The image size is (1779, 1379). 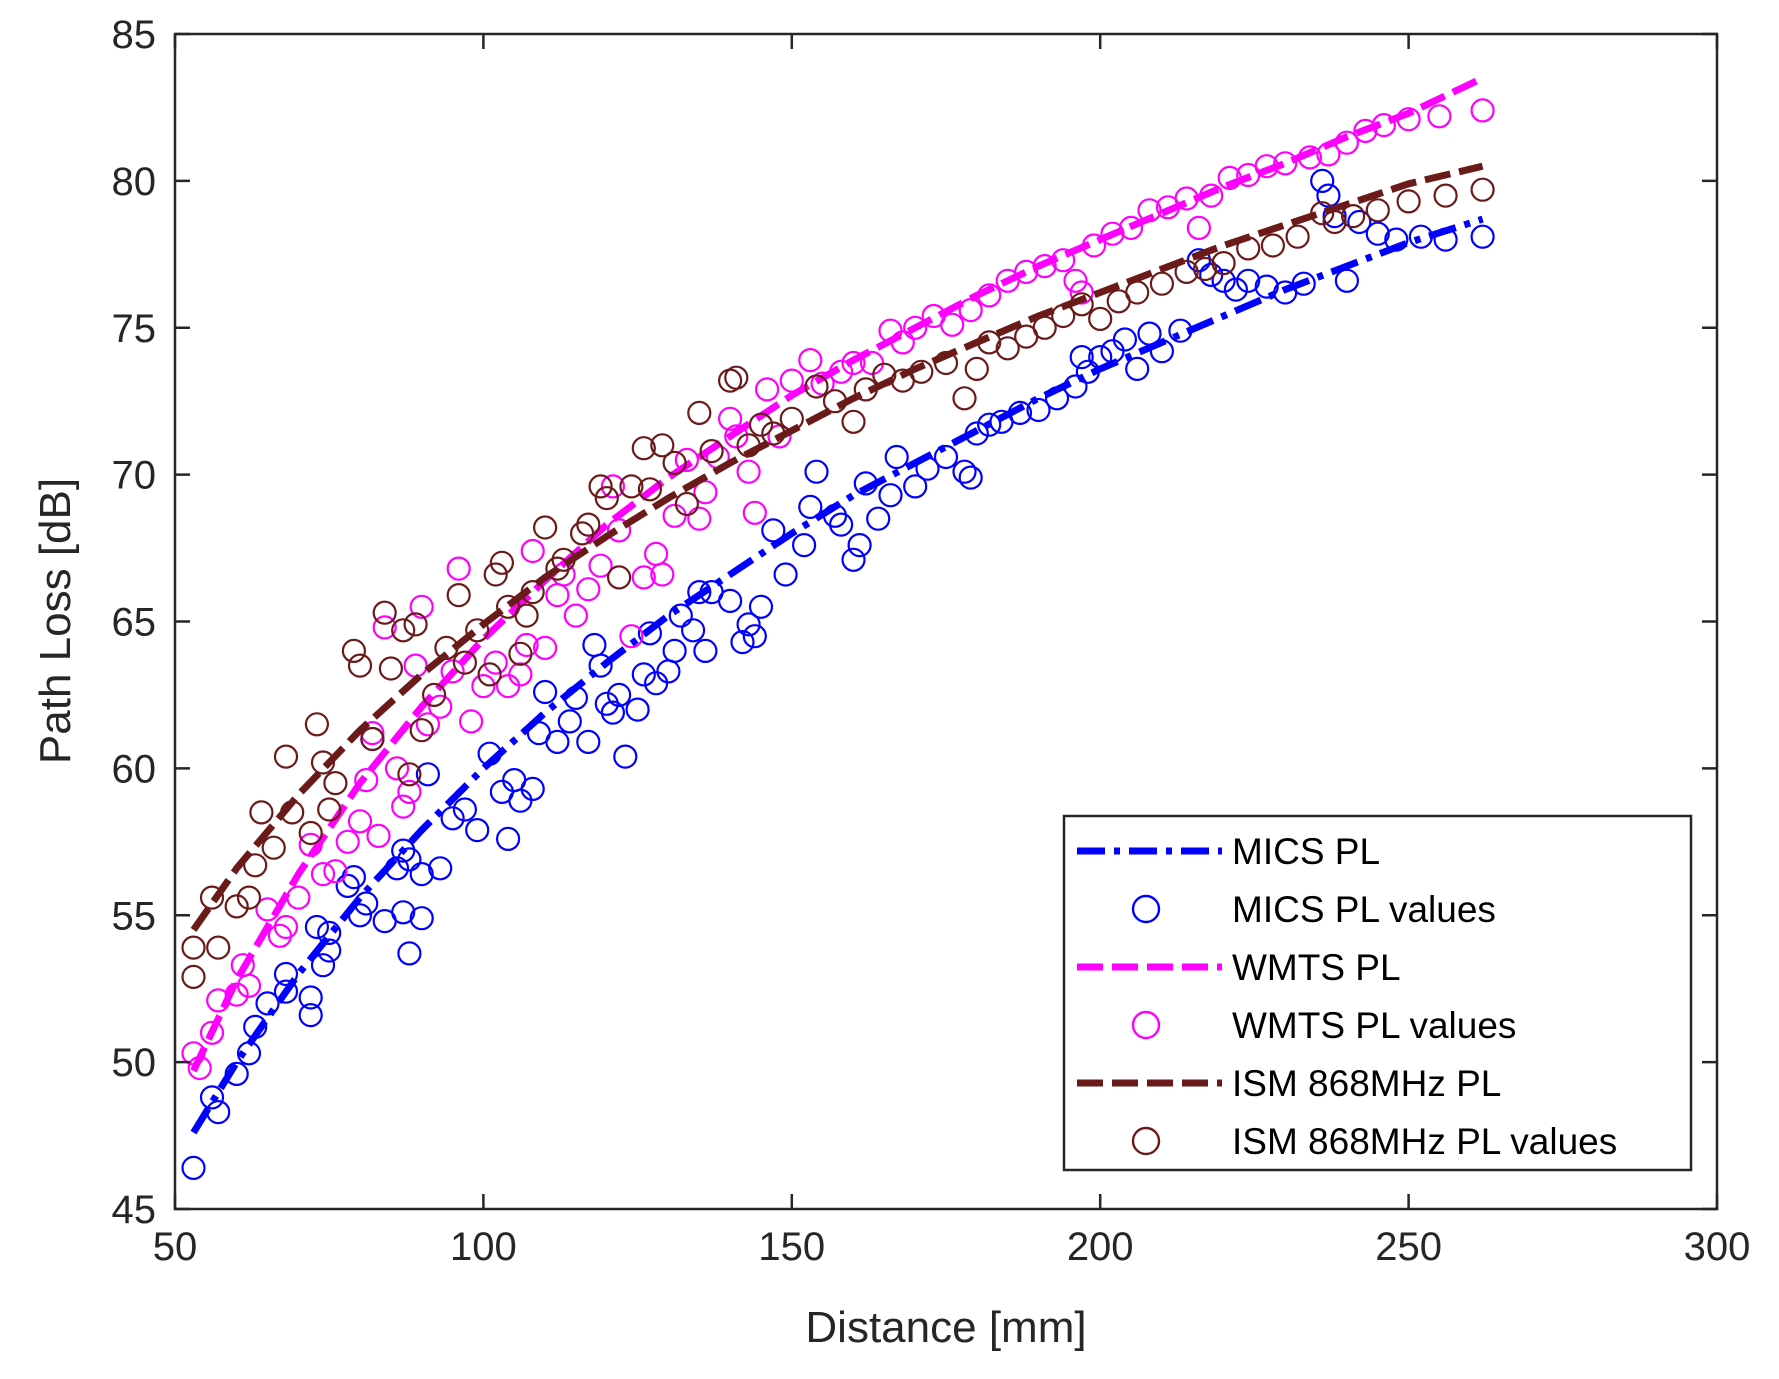 What do you see at coordinates (1146, 1025) in the screenshot?
I see `legend-marker` at bounding box center [1146, 1025].